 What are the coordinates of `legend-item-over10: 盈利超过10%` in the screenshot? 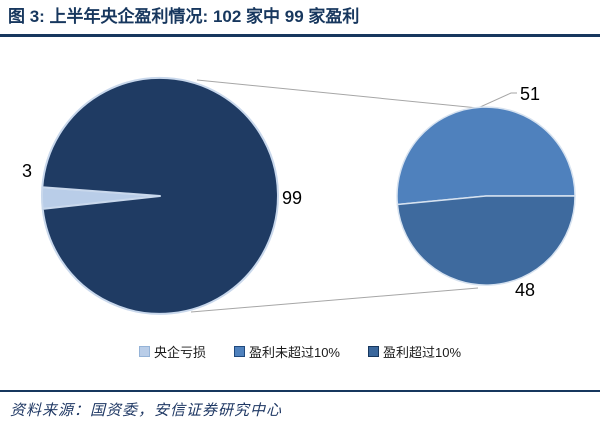 It's located at (414, 351).